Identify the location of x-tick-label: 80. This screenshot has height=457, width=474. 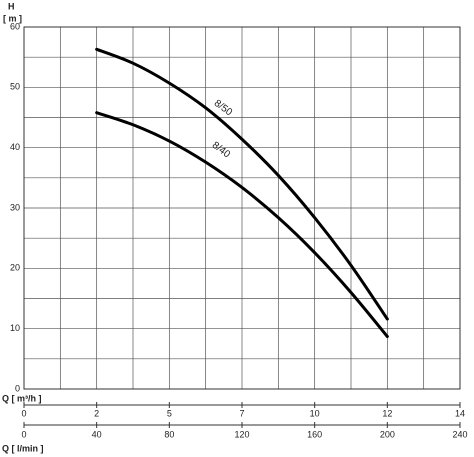
(169, 434).